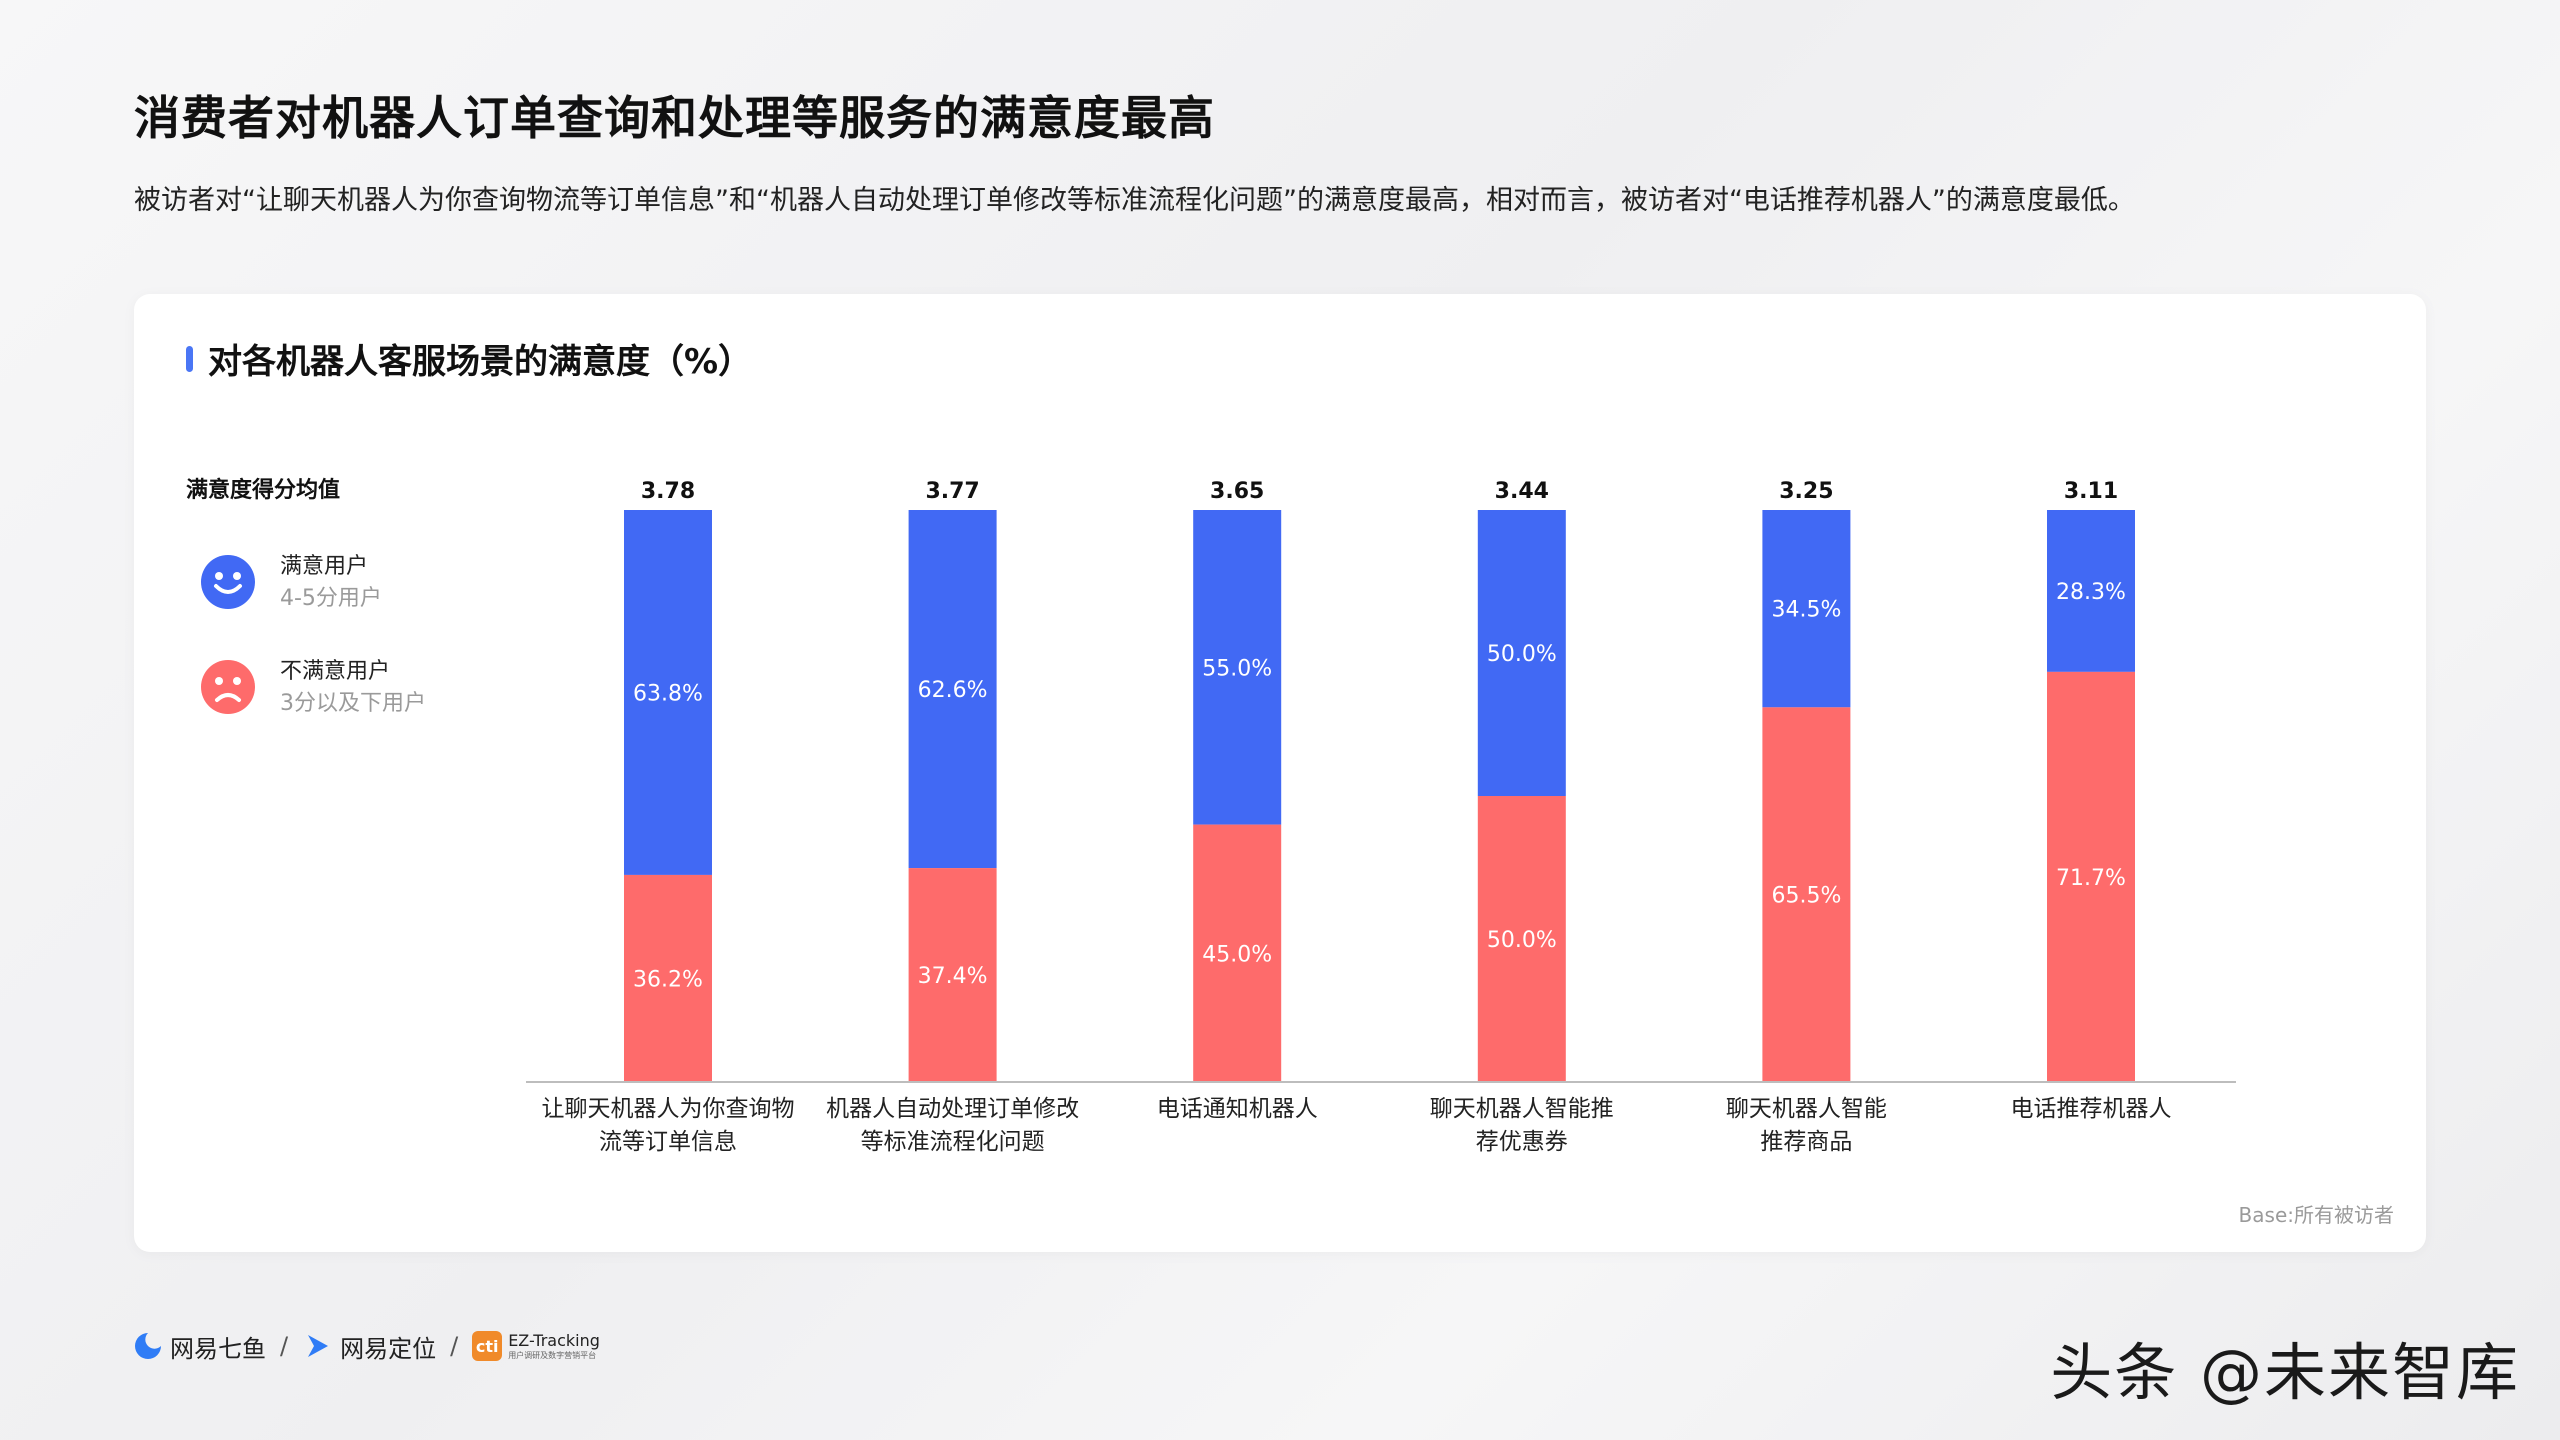 This screenshot has width=2560, height=1440. What do you see at coordinates (1237, 491) in the screenshot?
I see `mean-score-label: 3.65` at bounding box center [1237, 491].